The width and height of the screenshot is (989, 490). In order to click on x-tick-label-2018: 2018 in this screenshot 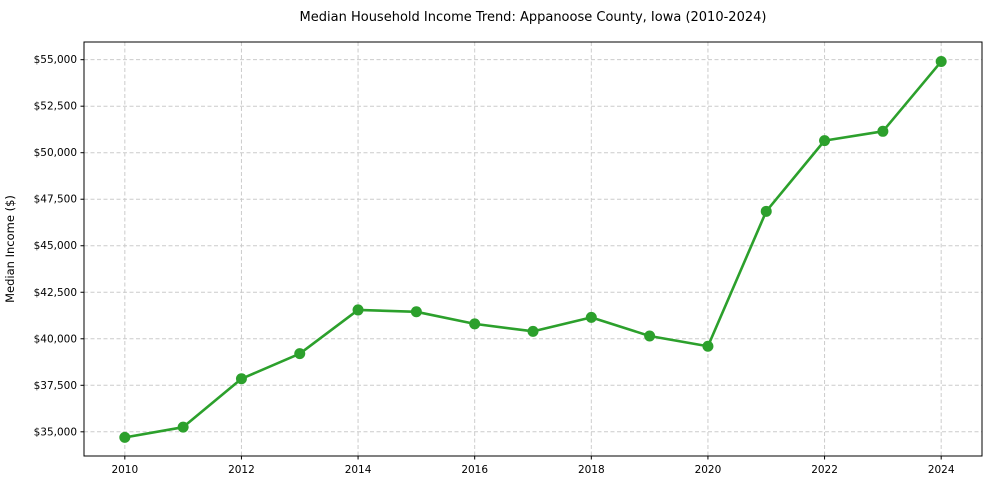, I will do `click(591, 470)`.